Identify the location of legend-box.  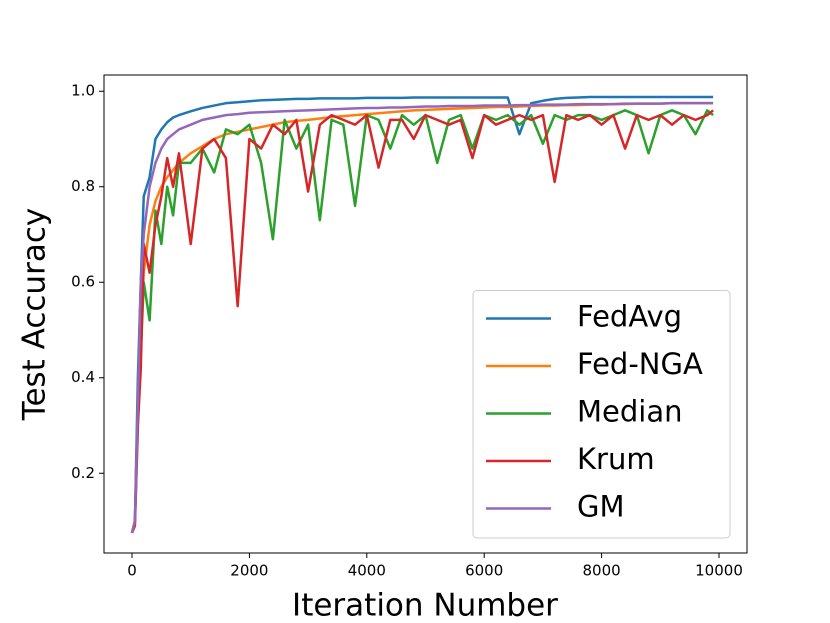
(601, 414).